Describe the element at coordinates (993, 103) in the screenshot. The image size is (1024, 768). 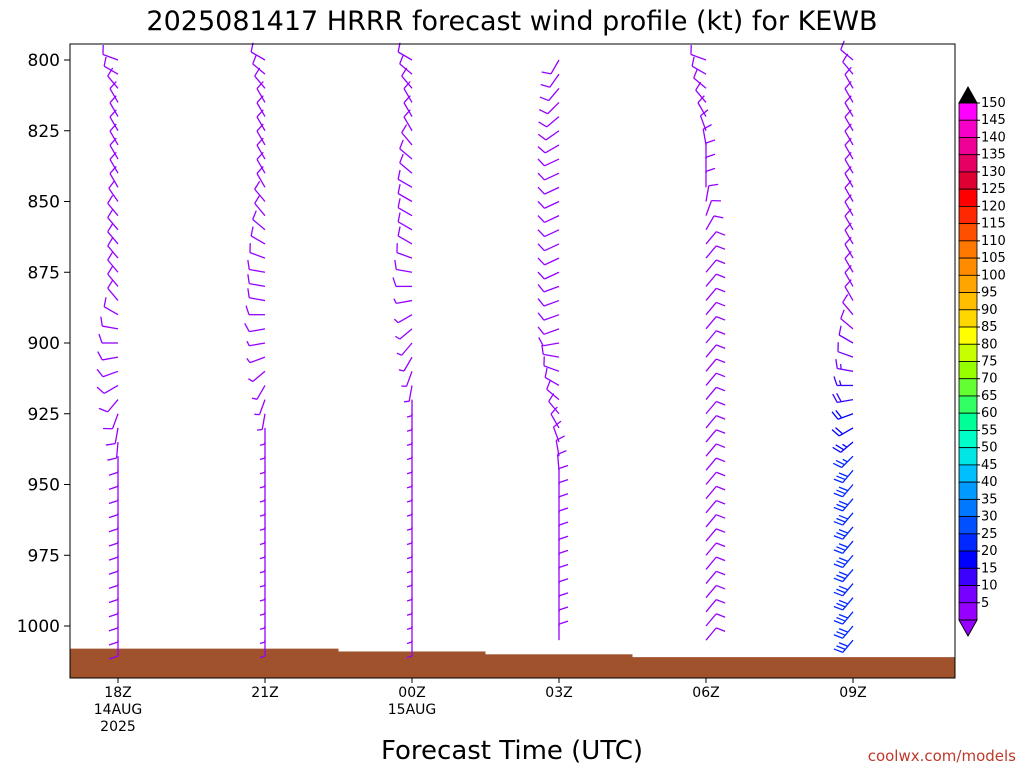
I see `colorbar-label: 150` at that location.